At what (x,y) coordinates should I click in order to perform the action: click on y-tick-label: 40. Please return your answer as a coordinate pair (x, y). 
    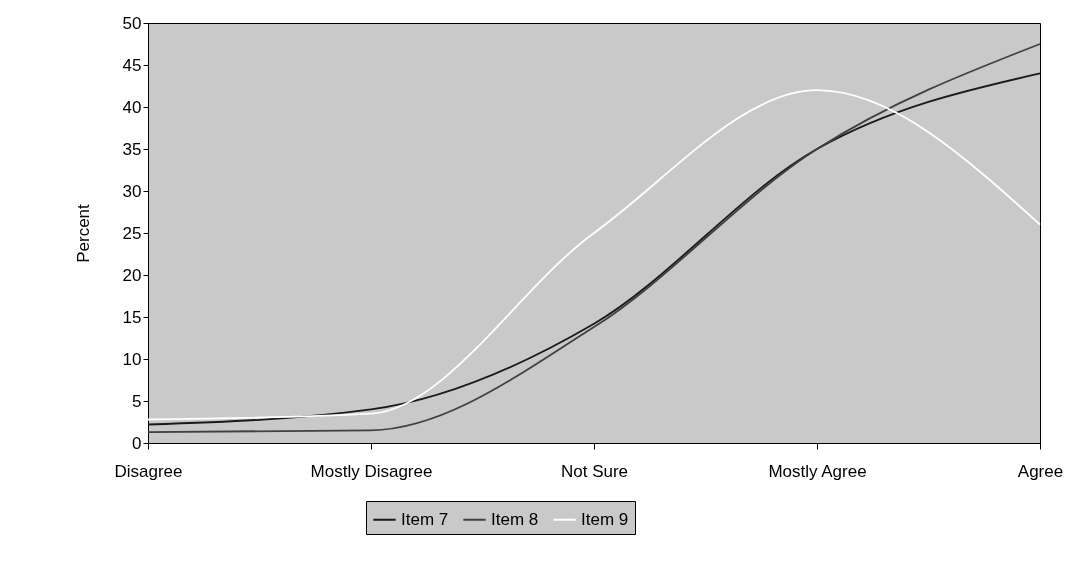
    Looking at the image, I should click on (132, 107).